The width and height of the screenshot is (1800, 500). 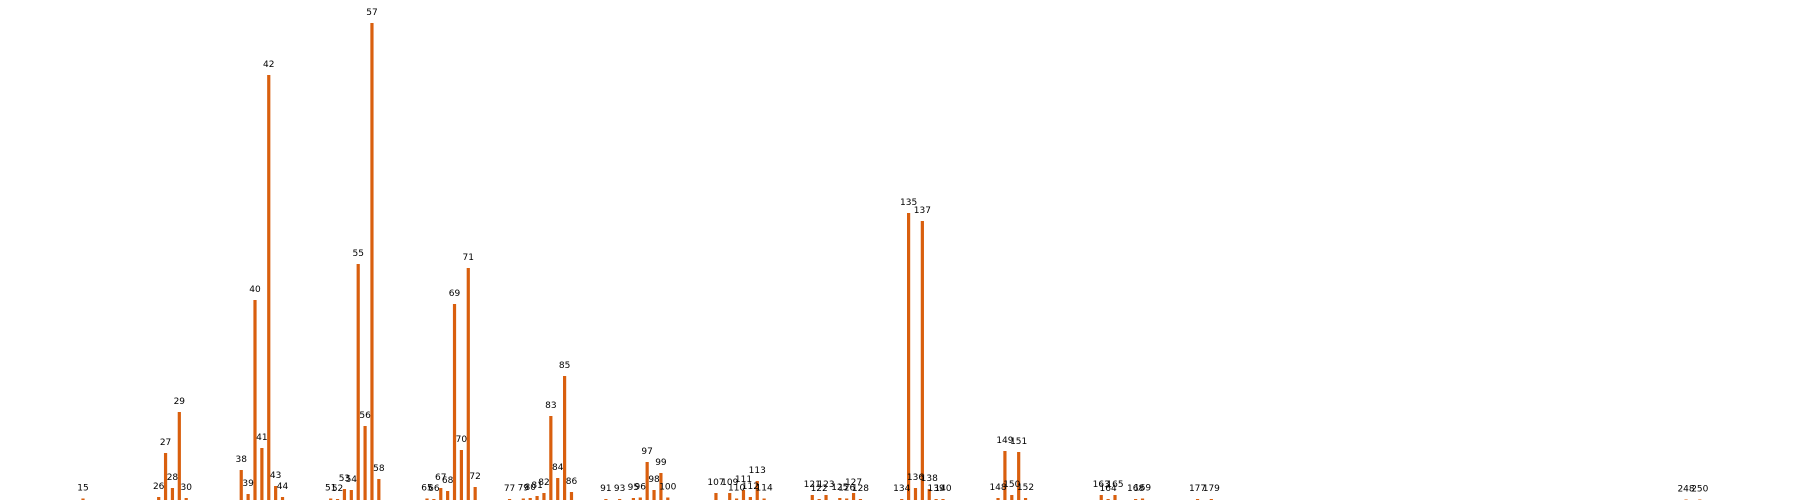 What do you see at coordinates (715, 483) in the screenshot?
I see `bar-label-107: 107` at bounding box center [715, 483].